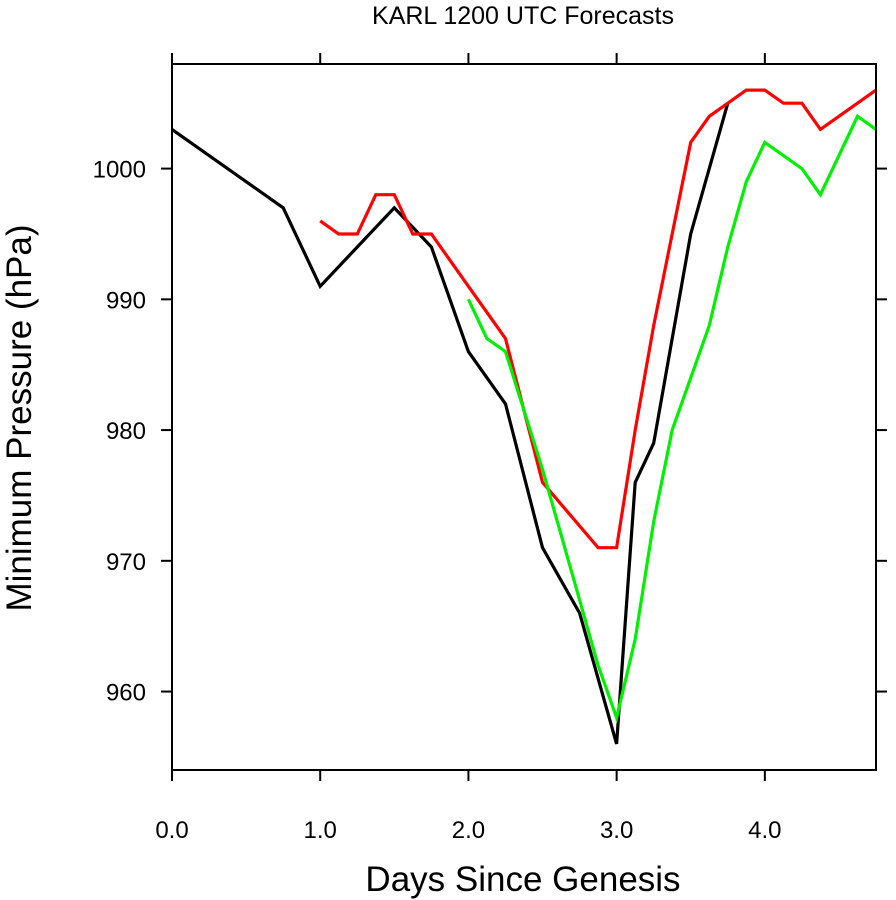 Image resolution: width=896 pixels, height=900 pixels. I want to click on y-tick-label: 1000, so click(119, 170).